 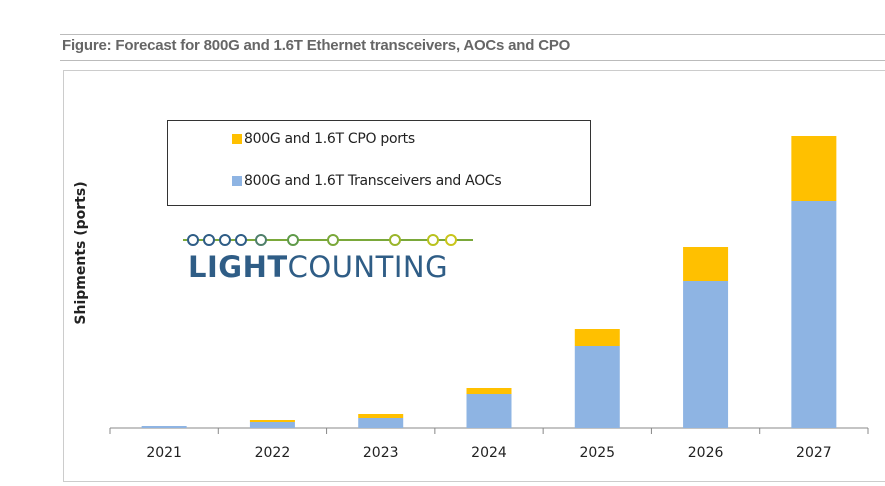 What do you see at coordinates (328, 240) in the screenshot?
I see `logo-circles-icon` at bounding box center [328, 240].